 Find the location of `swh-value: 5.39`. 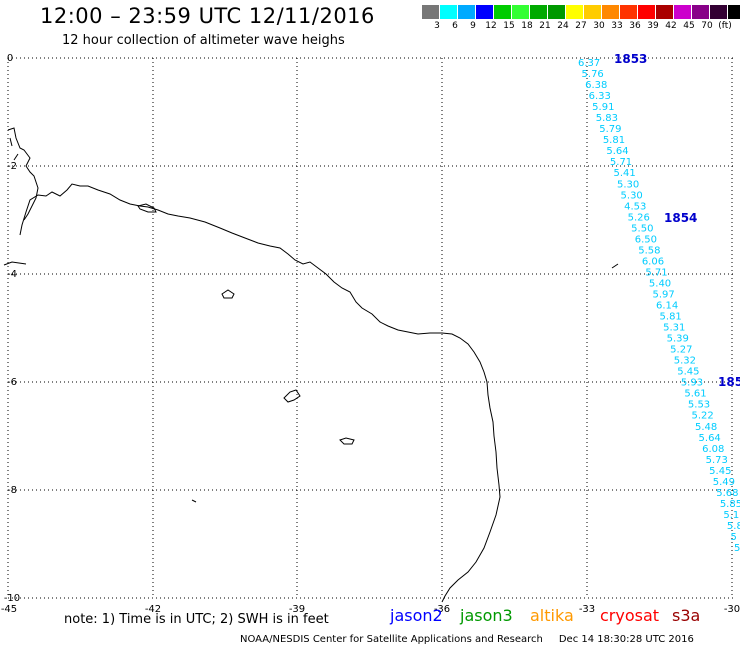

swh-value: 5.39 is located at coordinates (678, 339).